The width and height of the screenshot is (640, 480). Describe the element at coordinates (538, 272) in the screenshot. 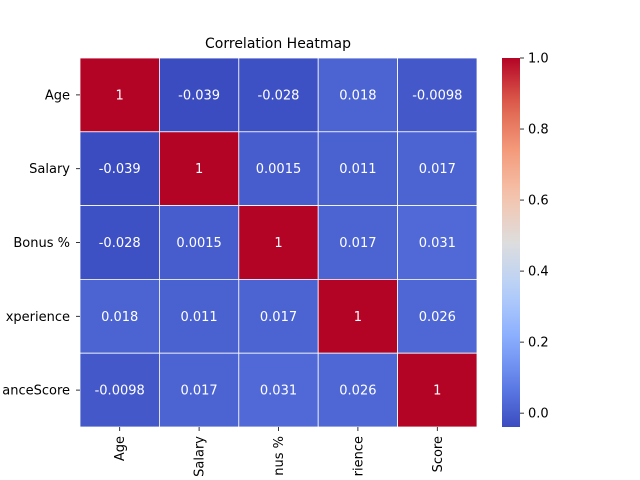

I see `colorbar-tick-label: 0.4` at that location.